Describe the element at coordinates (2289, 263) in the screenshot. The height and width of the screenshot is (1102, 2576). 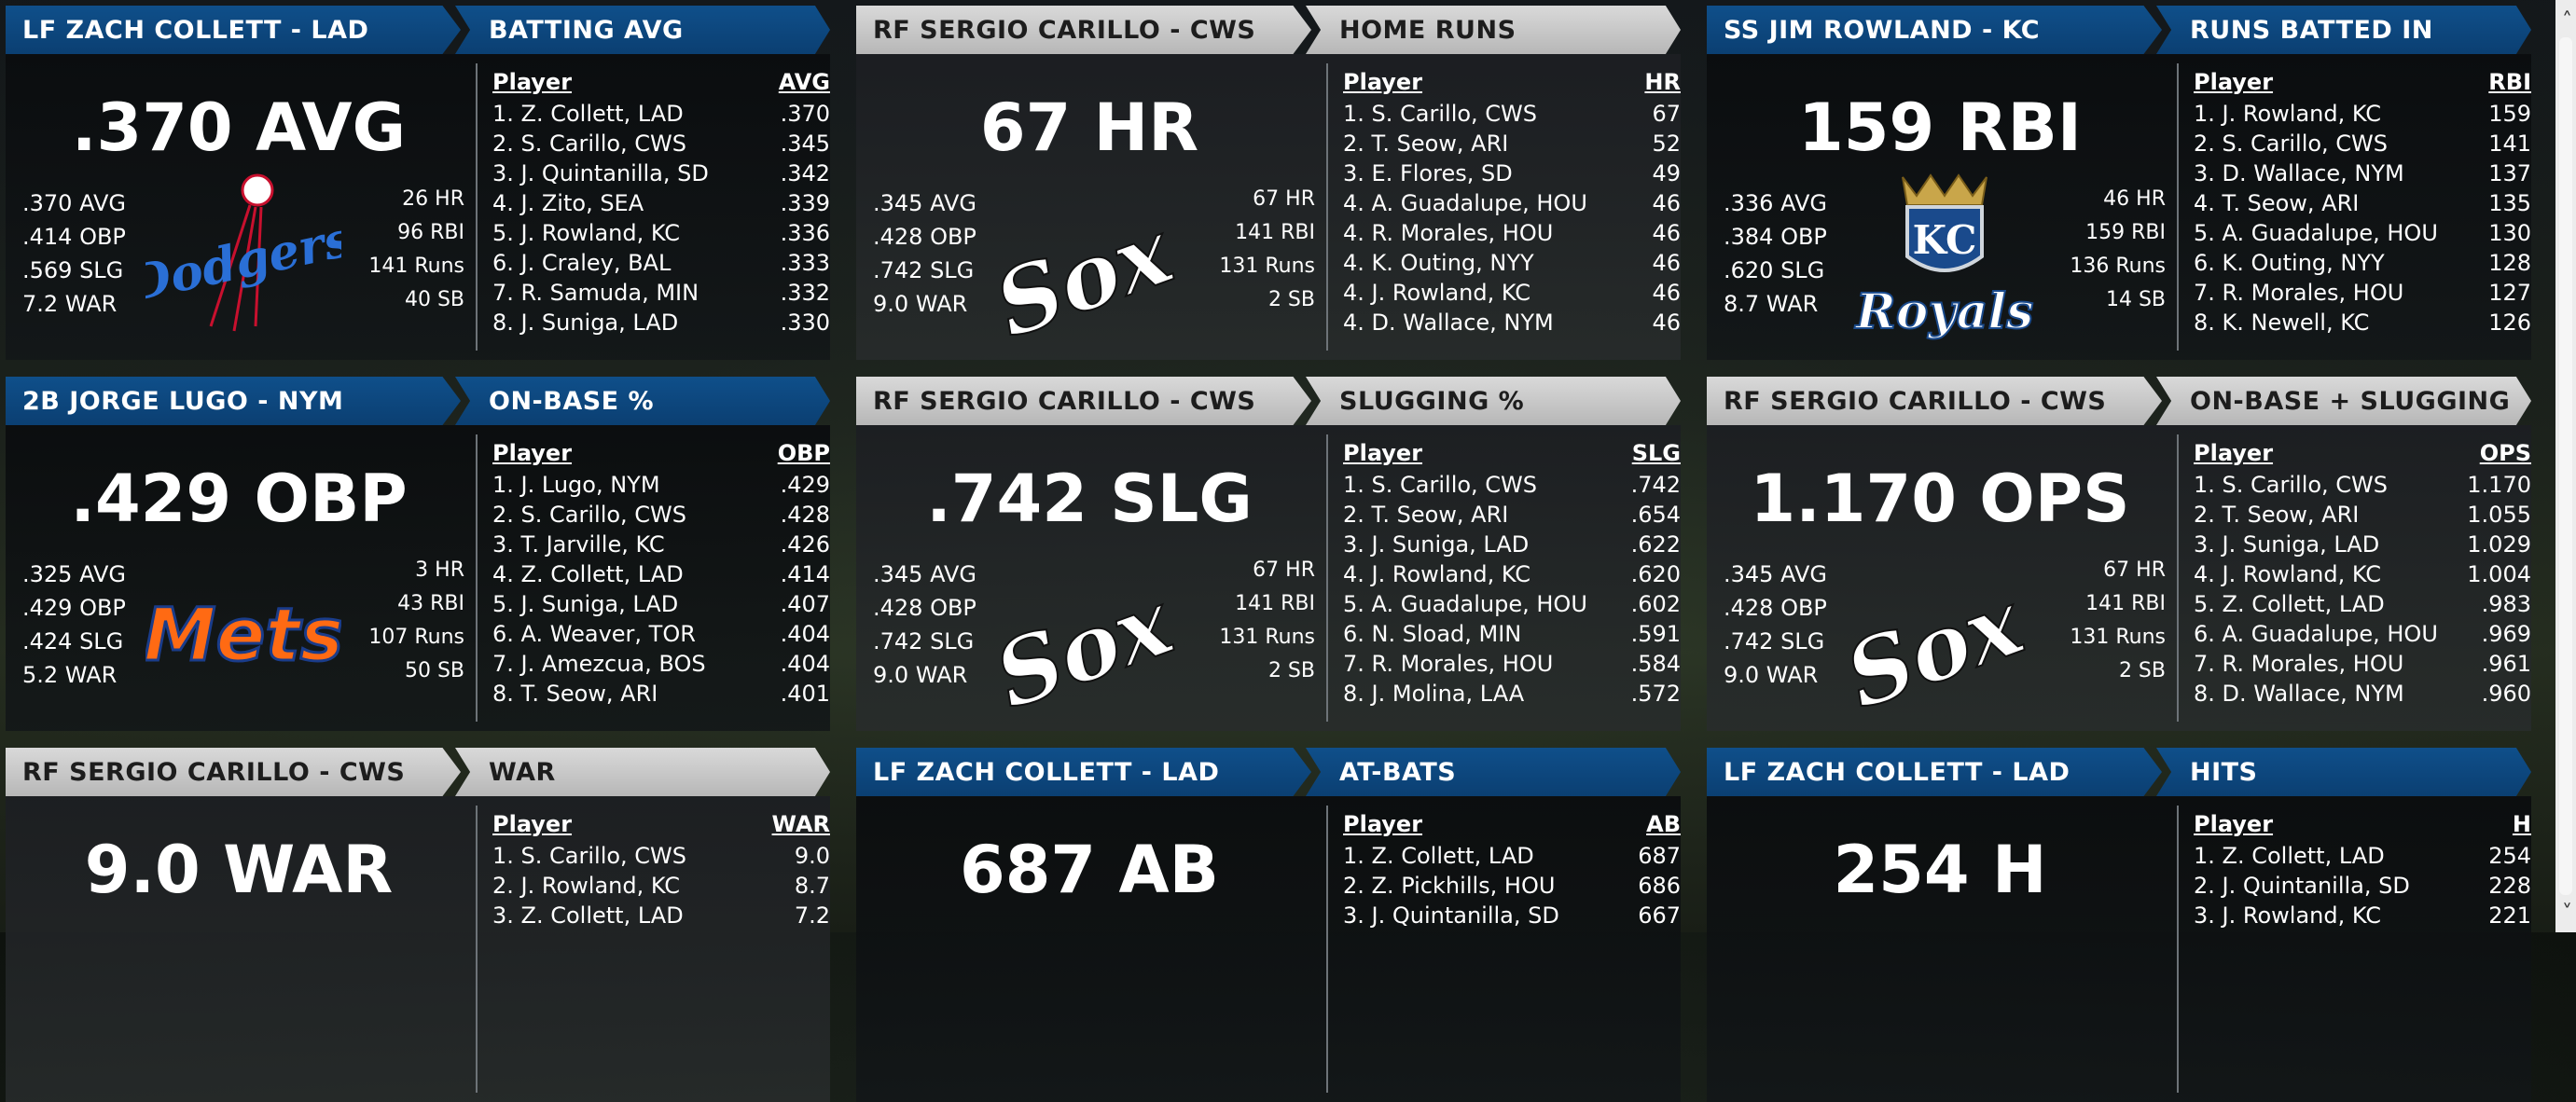
I see `leader-name: 6. K. Outing, NYY` at that location.